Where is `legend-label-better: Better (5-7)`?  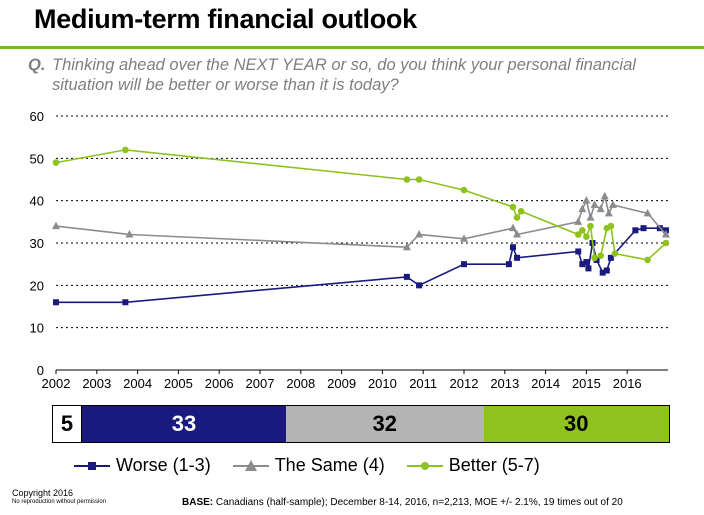
legend-label-better: Better (5-7) is located at coordinates (494, 465).